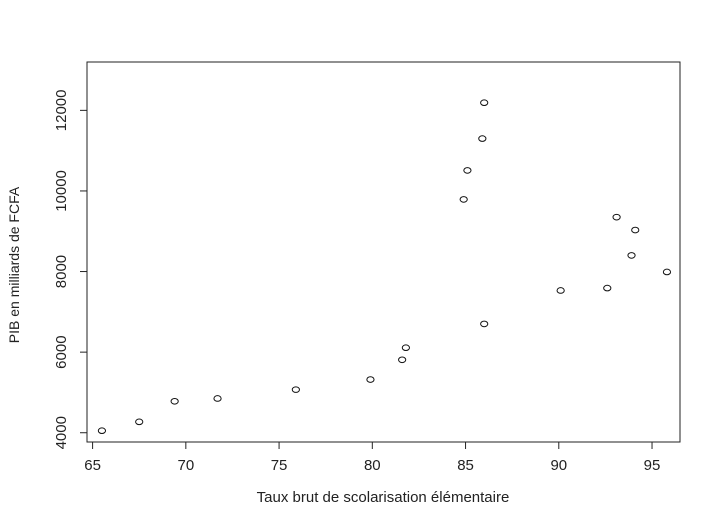 This screenshot has width=725, height=521. What do you see at coordinates (92, 465) in the screenshot?
I see `x-tick-label: 65` at bounding box center [92, 465].